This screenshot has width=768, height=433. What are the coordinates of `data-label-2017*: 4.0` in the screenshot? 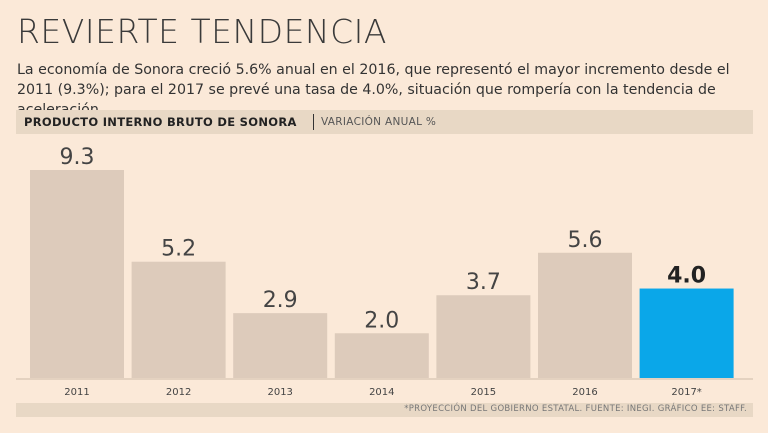 It's located at (686, 276).